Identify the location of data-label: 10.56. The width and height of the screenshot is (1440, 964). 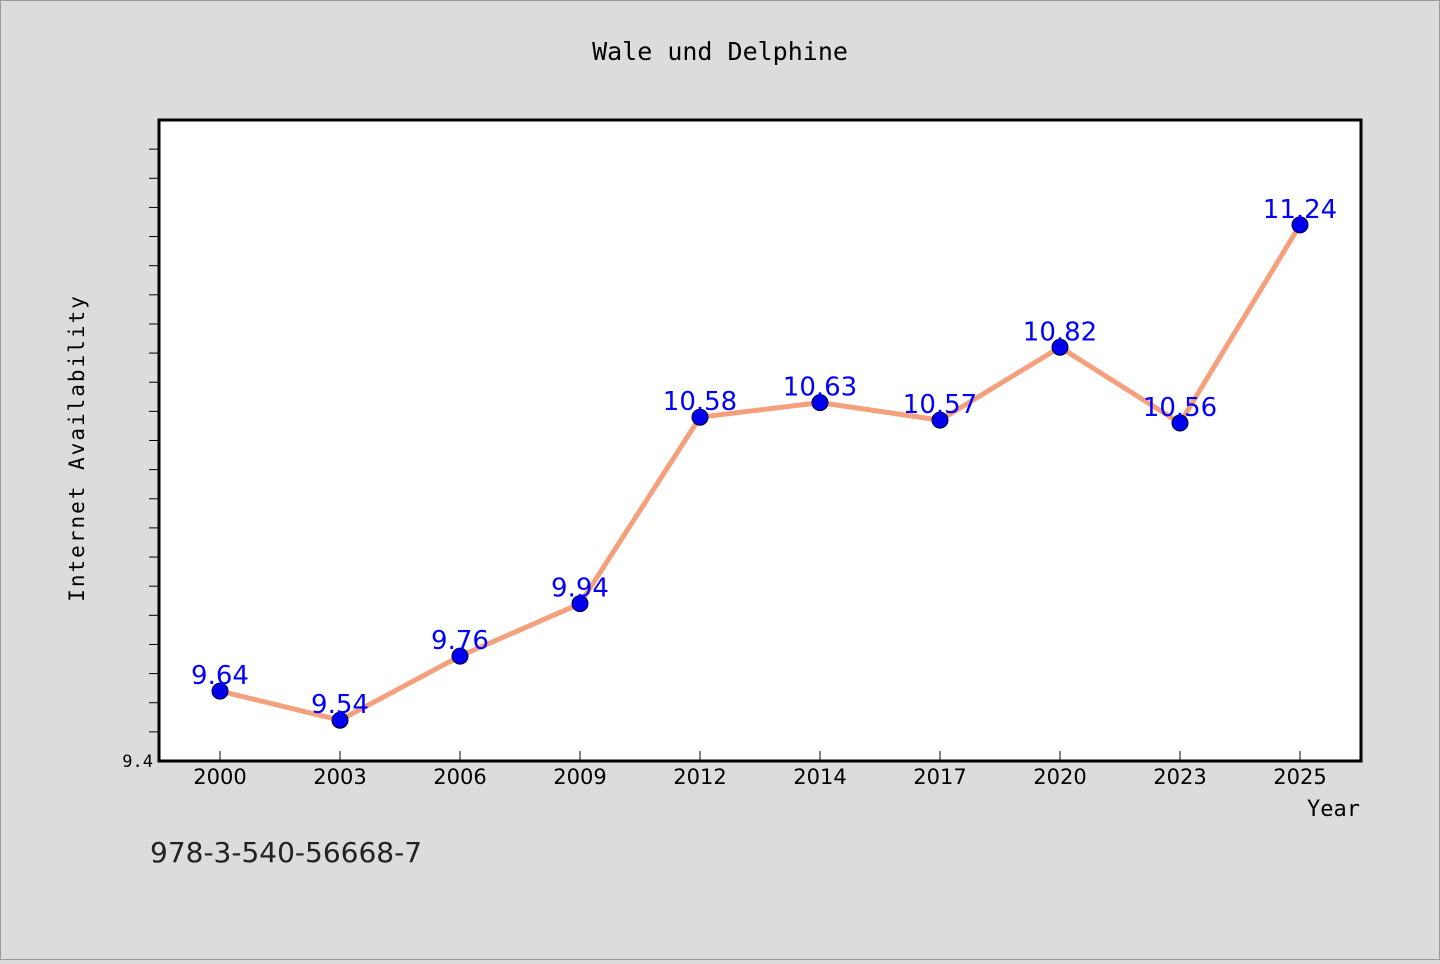
(1180, 408).